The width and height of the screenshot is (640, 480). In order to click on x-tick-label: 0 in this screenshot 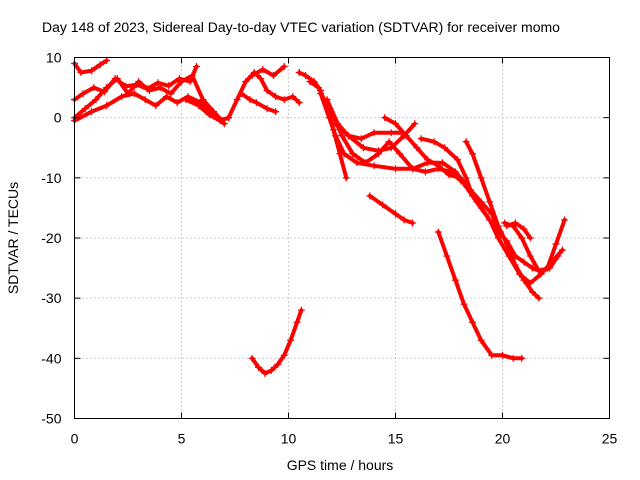, I will do `click(75, 439)`.